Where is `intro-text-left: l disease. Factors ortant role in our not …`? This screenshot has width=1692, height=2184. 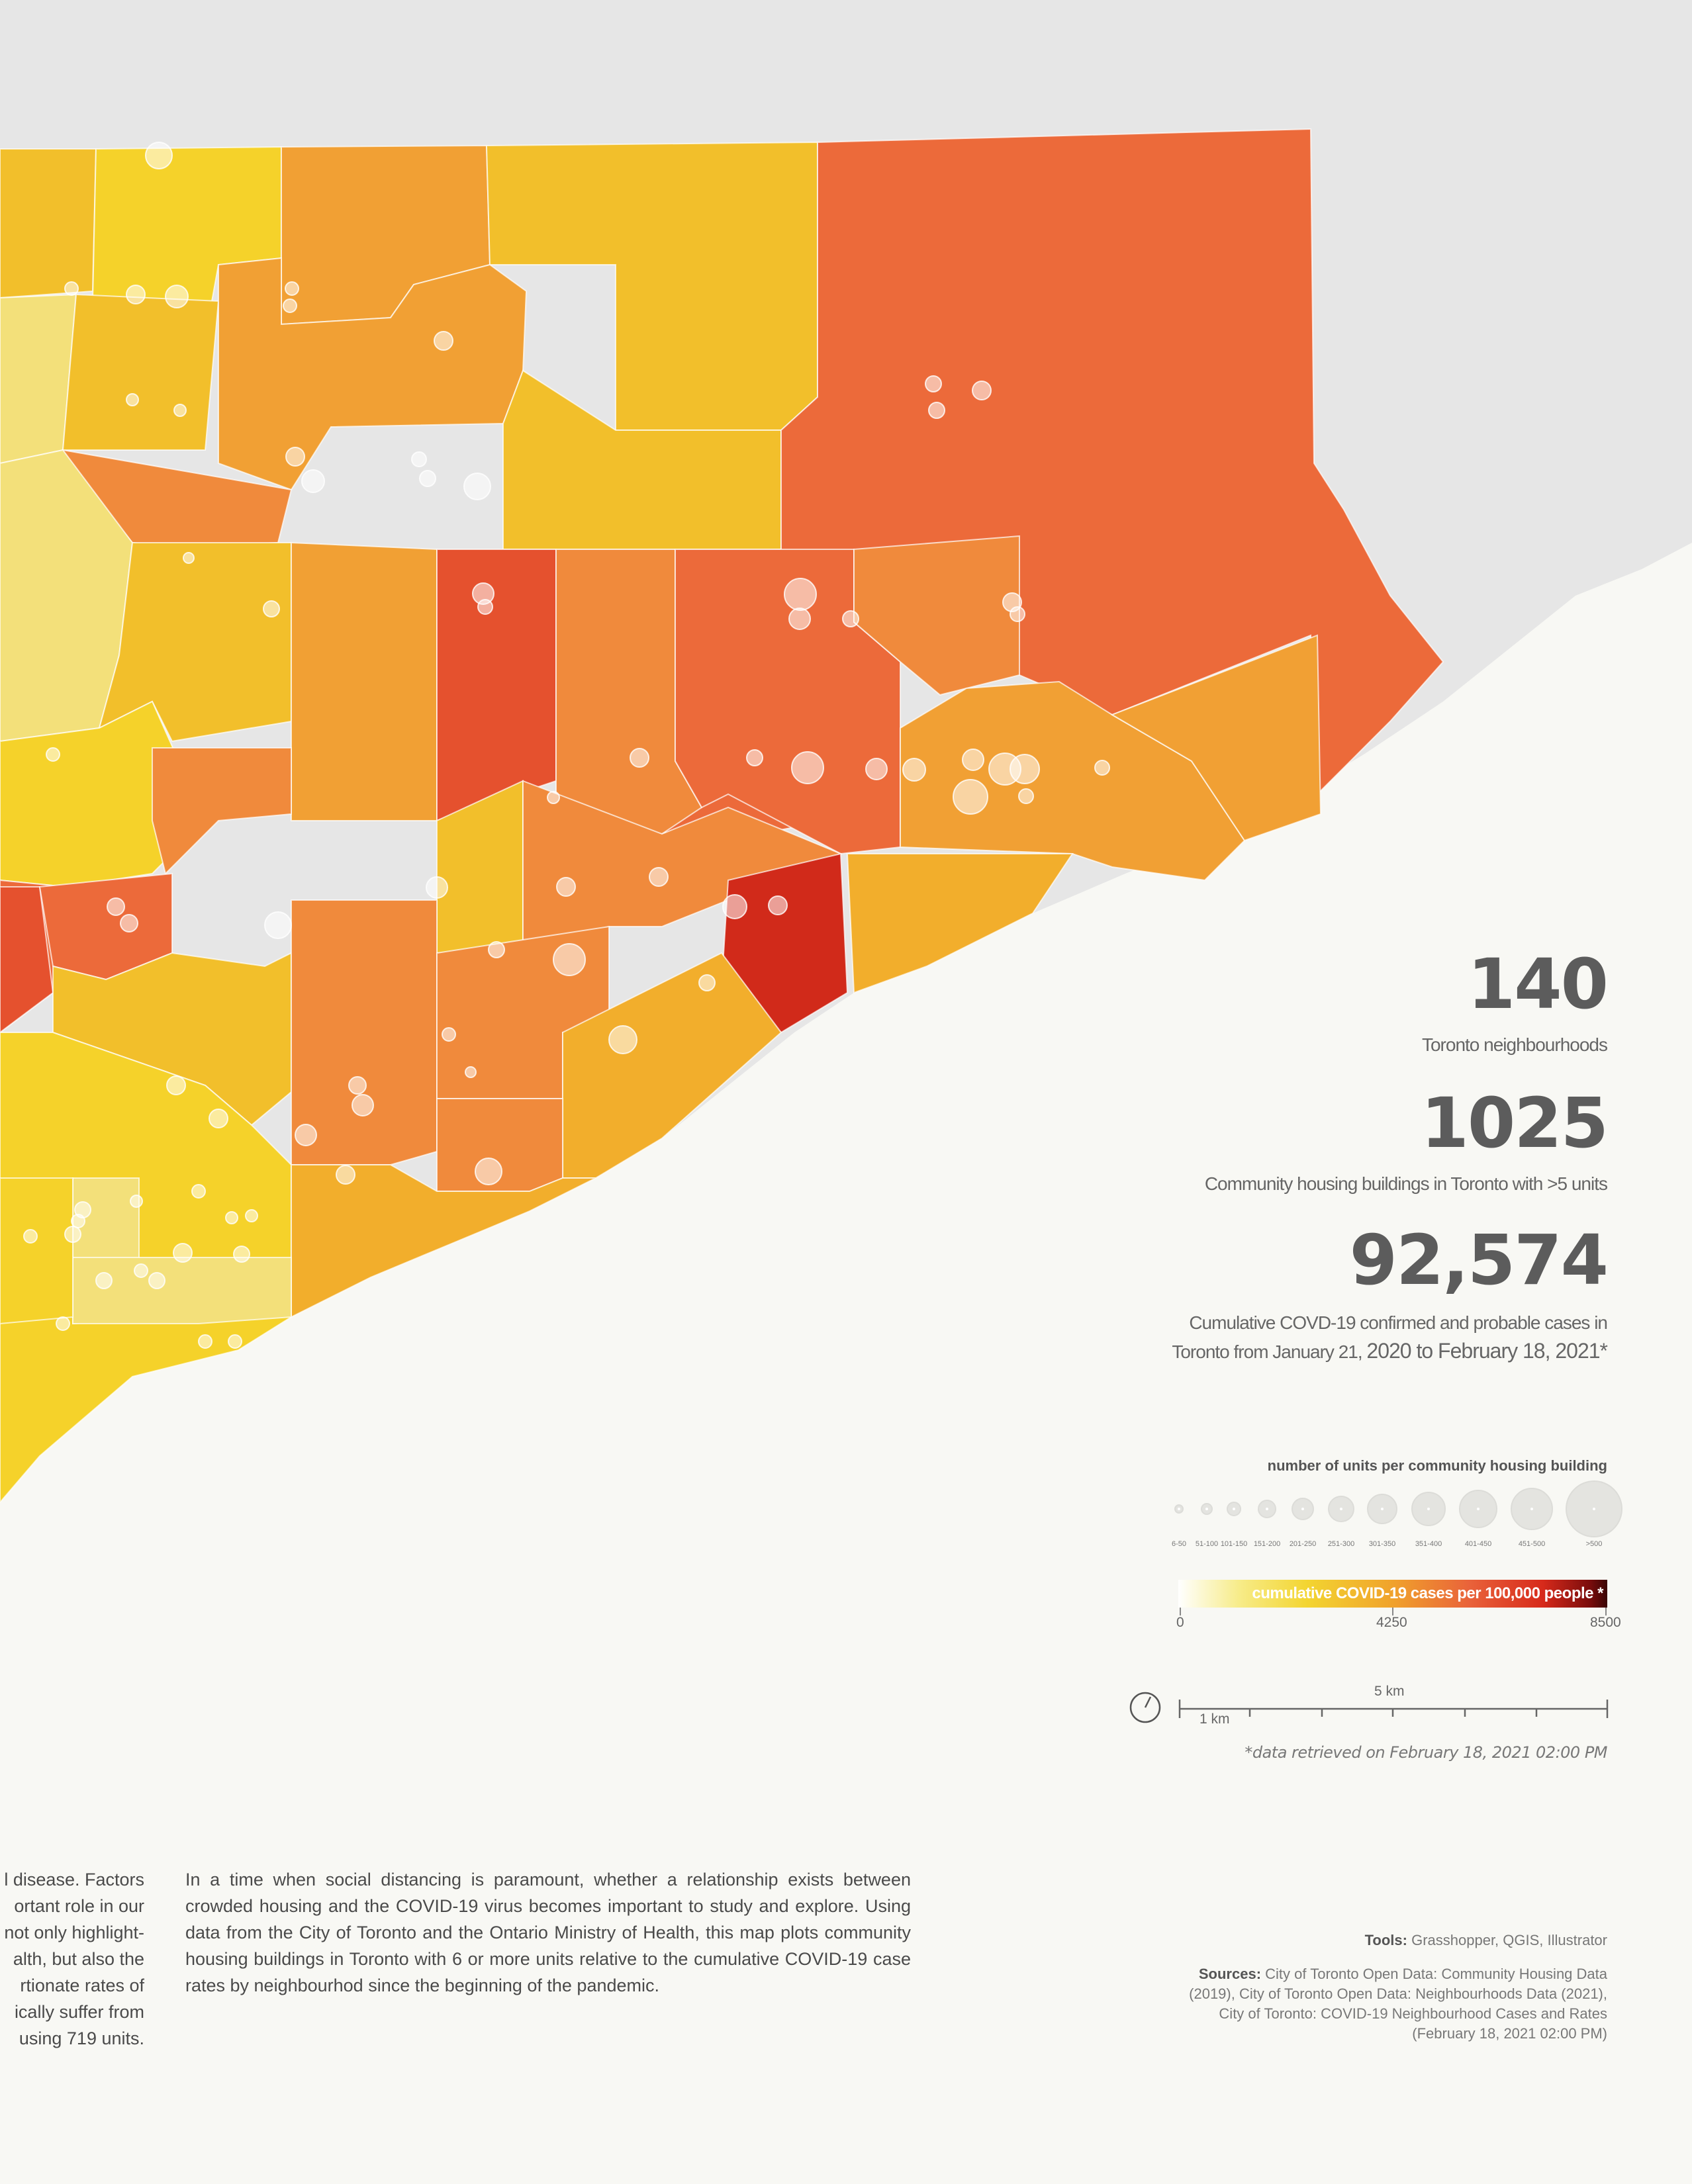
intro-text-left: l disease. Factors ortant role in our not … is located at coordinates (72, 1959).